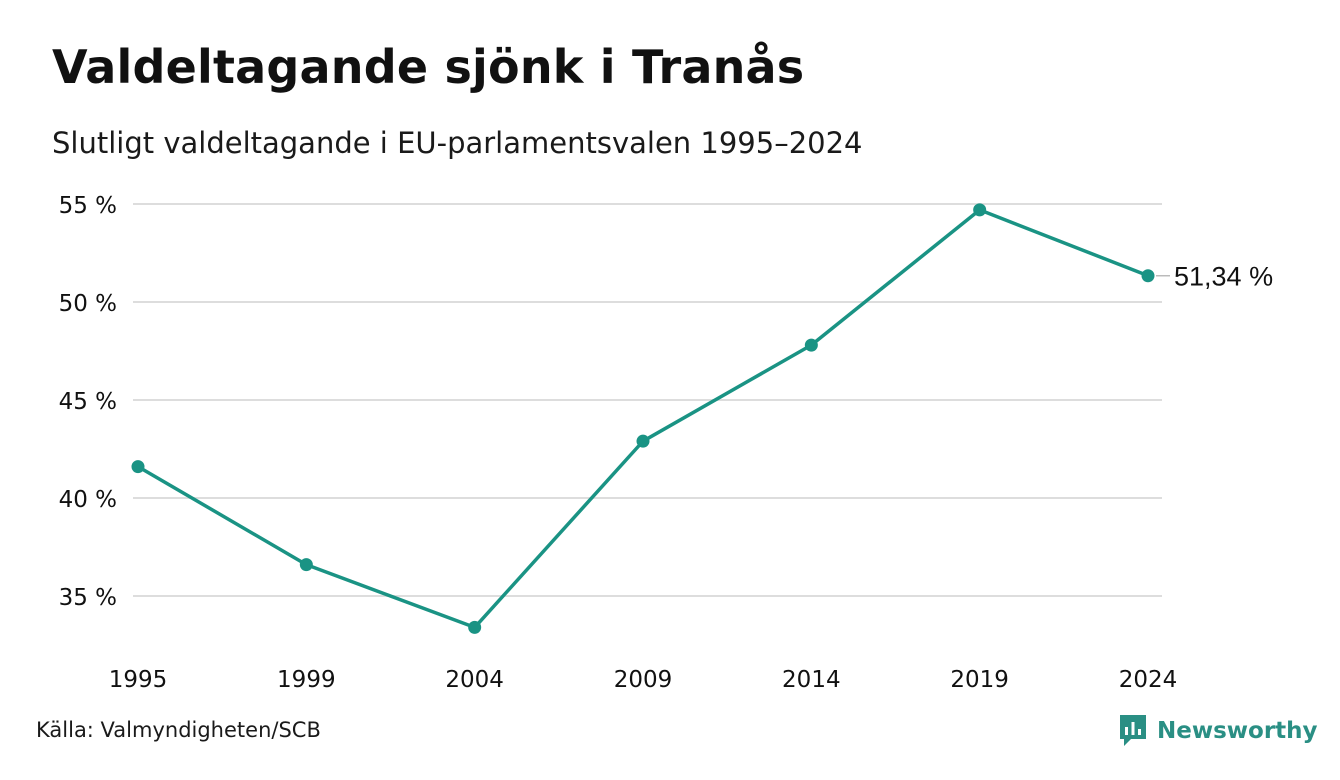 This screenshot has width=1340, height=780. I want to click on y-tick-label: 35 %, so click(88, 598).